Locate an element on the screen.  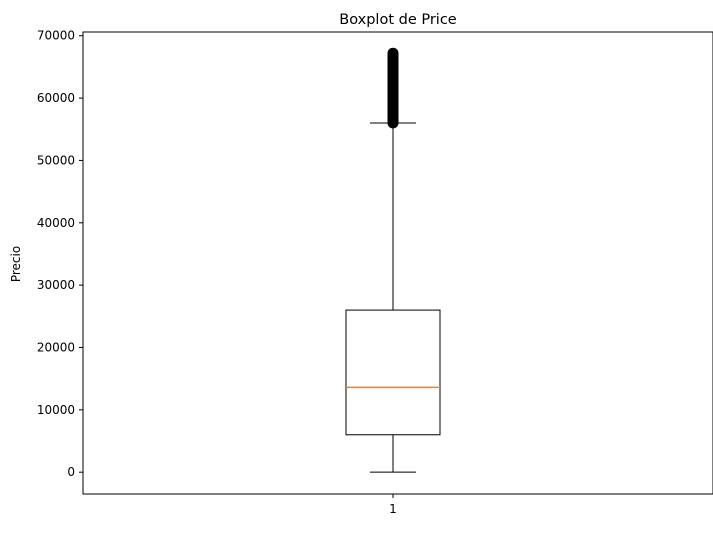
y-tick-label: 20000 is located at coordinates (56, 347).